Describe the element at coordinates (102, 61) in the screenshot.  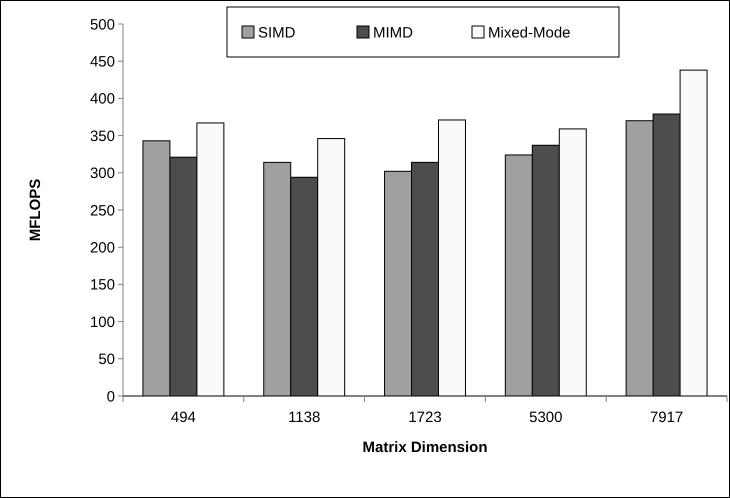
I see `y-tick-label: 450` at that location.